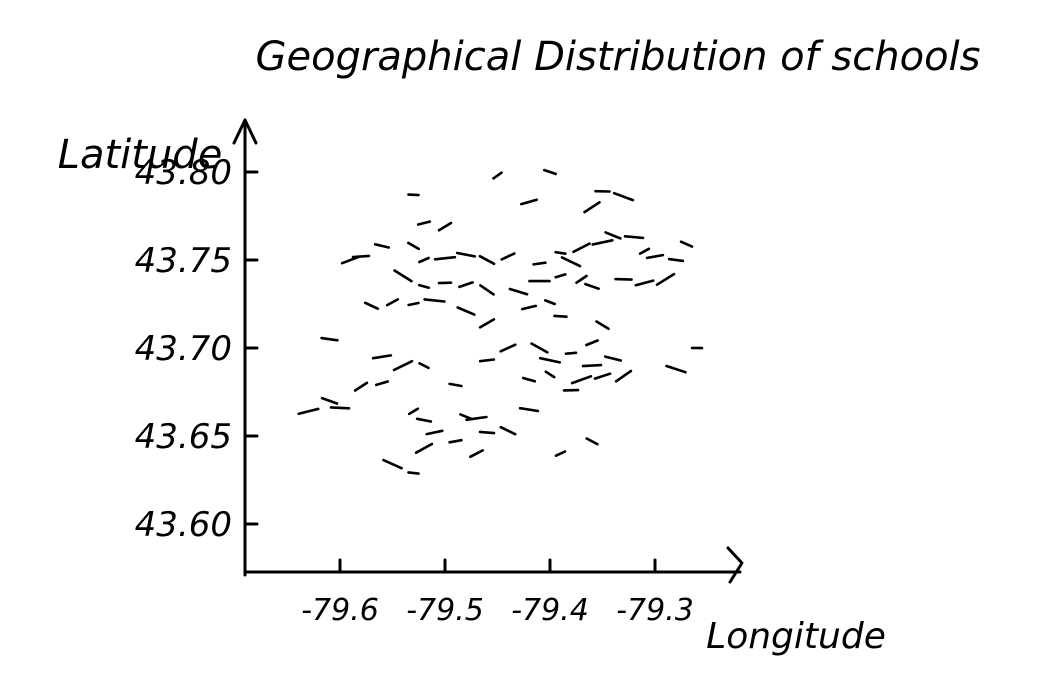 The height and width of the screenshot is (700, 1045). What do you see at coordinates (183, 437) in the screenshot?
I see `y-tick-label: 43.65` at bounding box center [183, 437].